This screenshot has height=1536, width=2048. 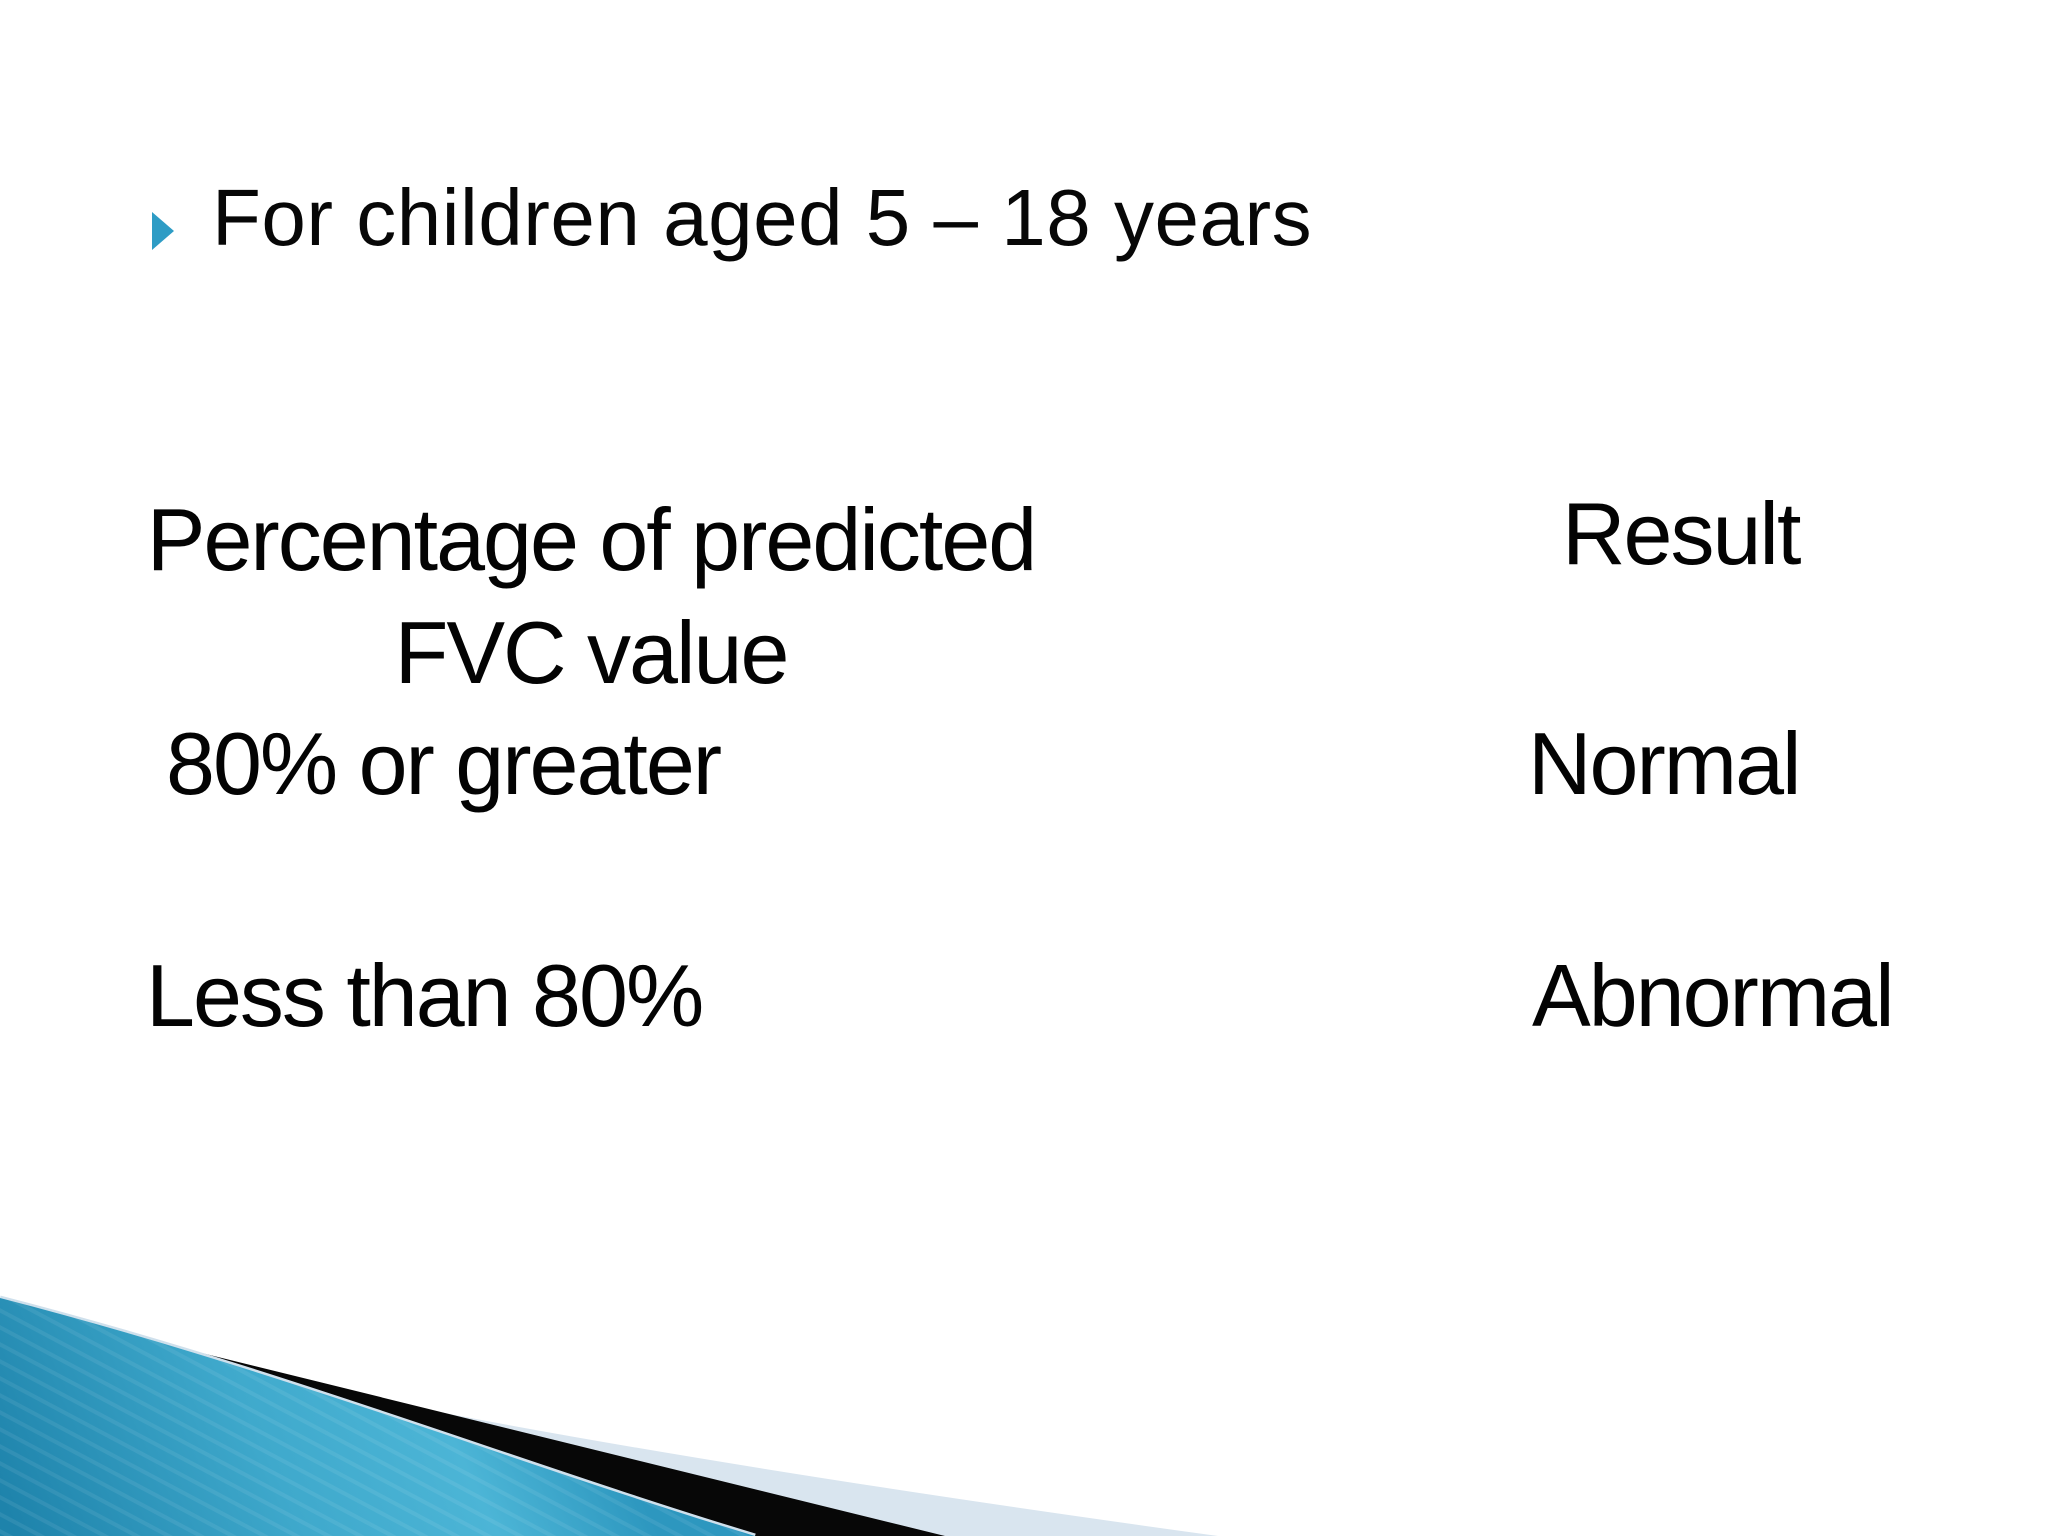 I want to click on swoosh-teal-texture-shape, so click(x=377, y=1417).